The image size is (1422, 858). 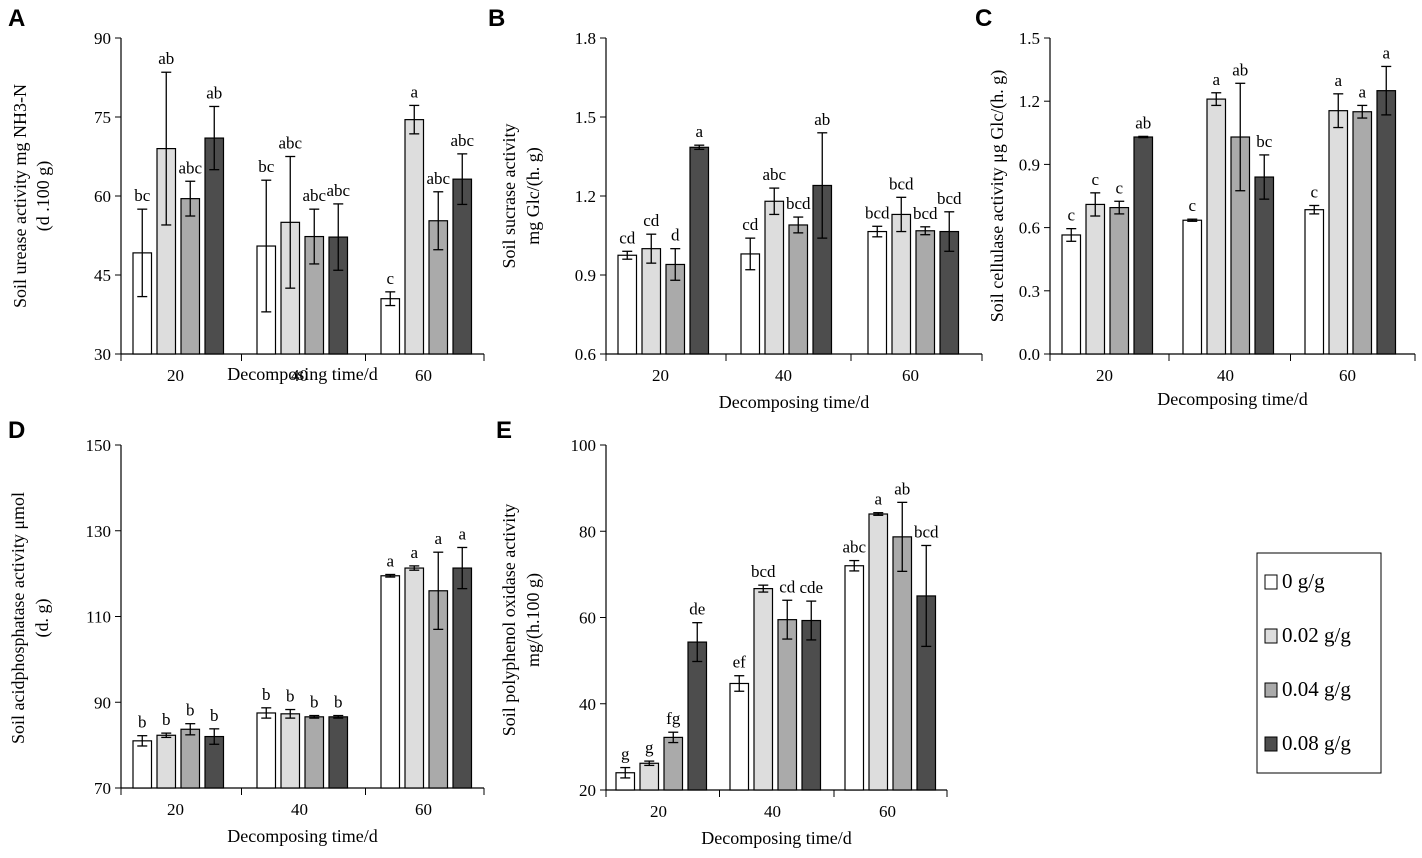 What do you see at coordinates (585, 275) in the screenshot?
I see `y-tick-label: 0.9` at bounding box center [585, 275].